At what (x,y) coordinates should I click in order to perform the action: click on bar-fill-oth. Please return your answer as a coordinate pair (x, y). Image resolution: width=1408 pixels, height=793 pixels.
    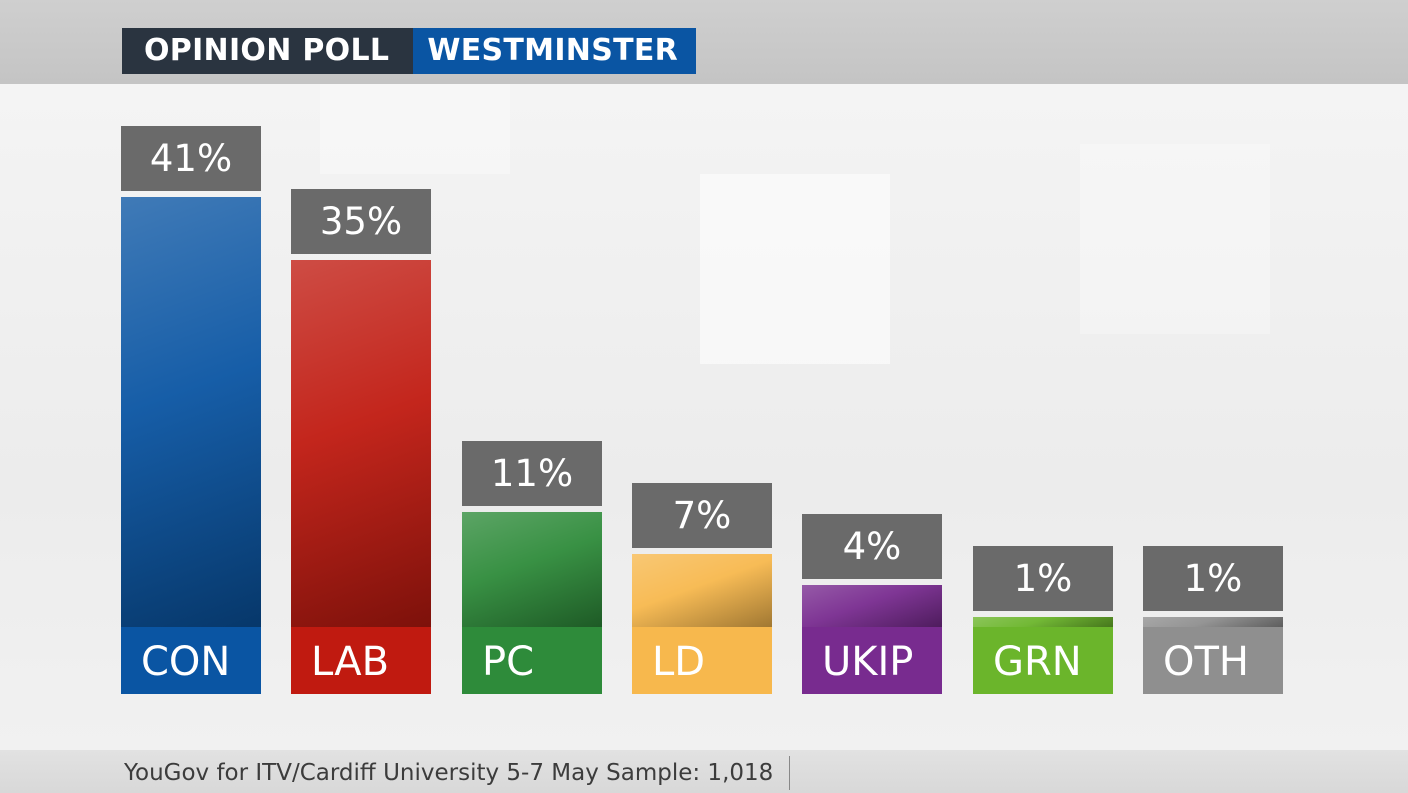
    Looking at the image, I should click on (1213, 622).